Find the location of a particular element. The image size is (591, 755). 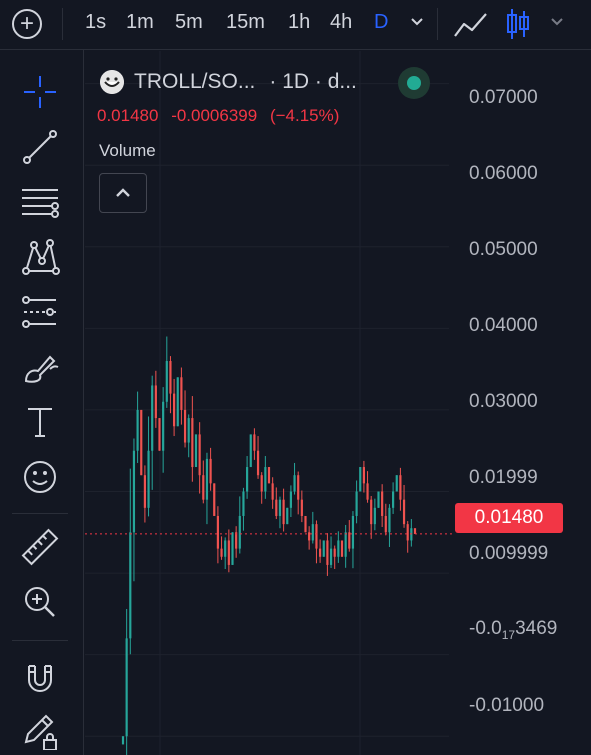

pattern-tool is located at coordinates (40, 257).